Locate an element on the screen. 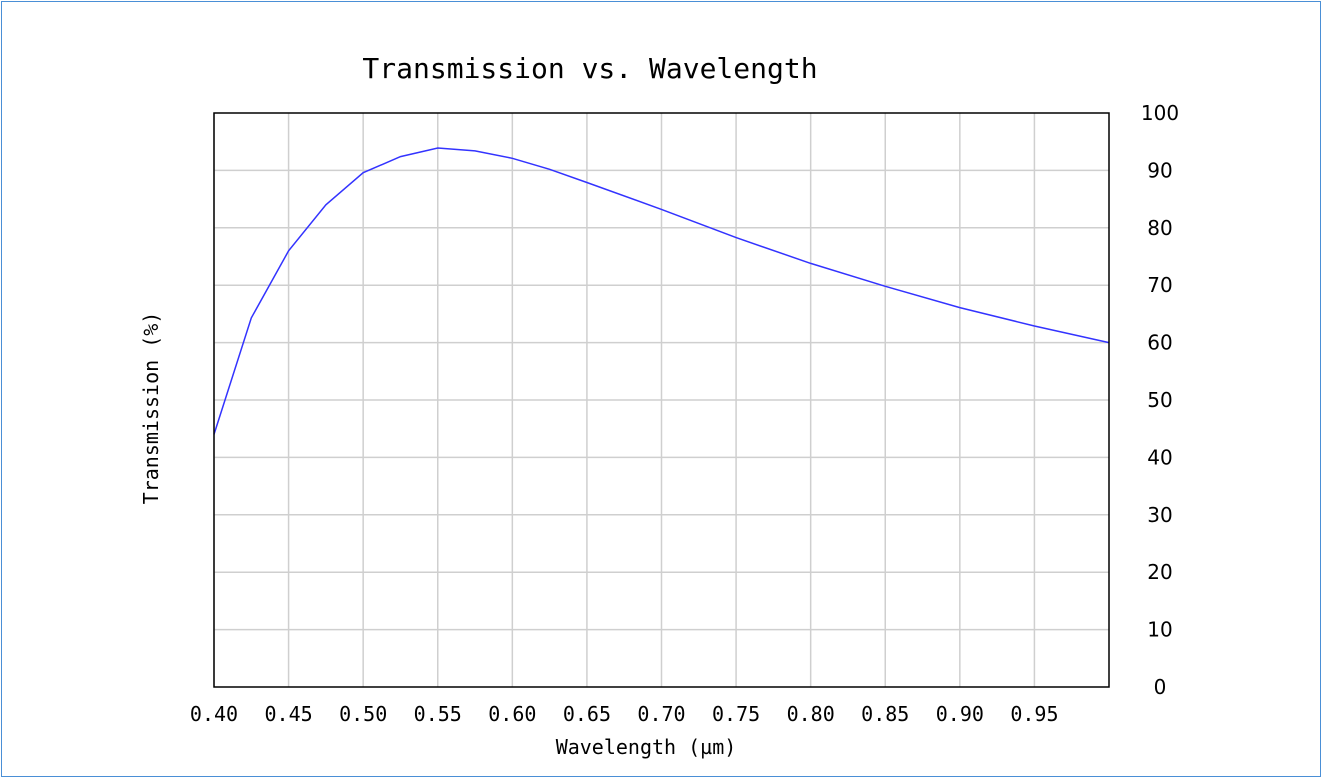  y-tick-label: 10 is located at coordinates (1159, 630).